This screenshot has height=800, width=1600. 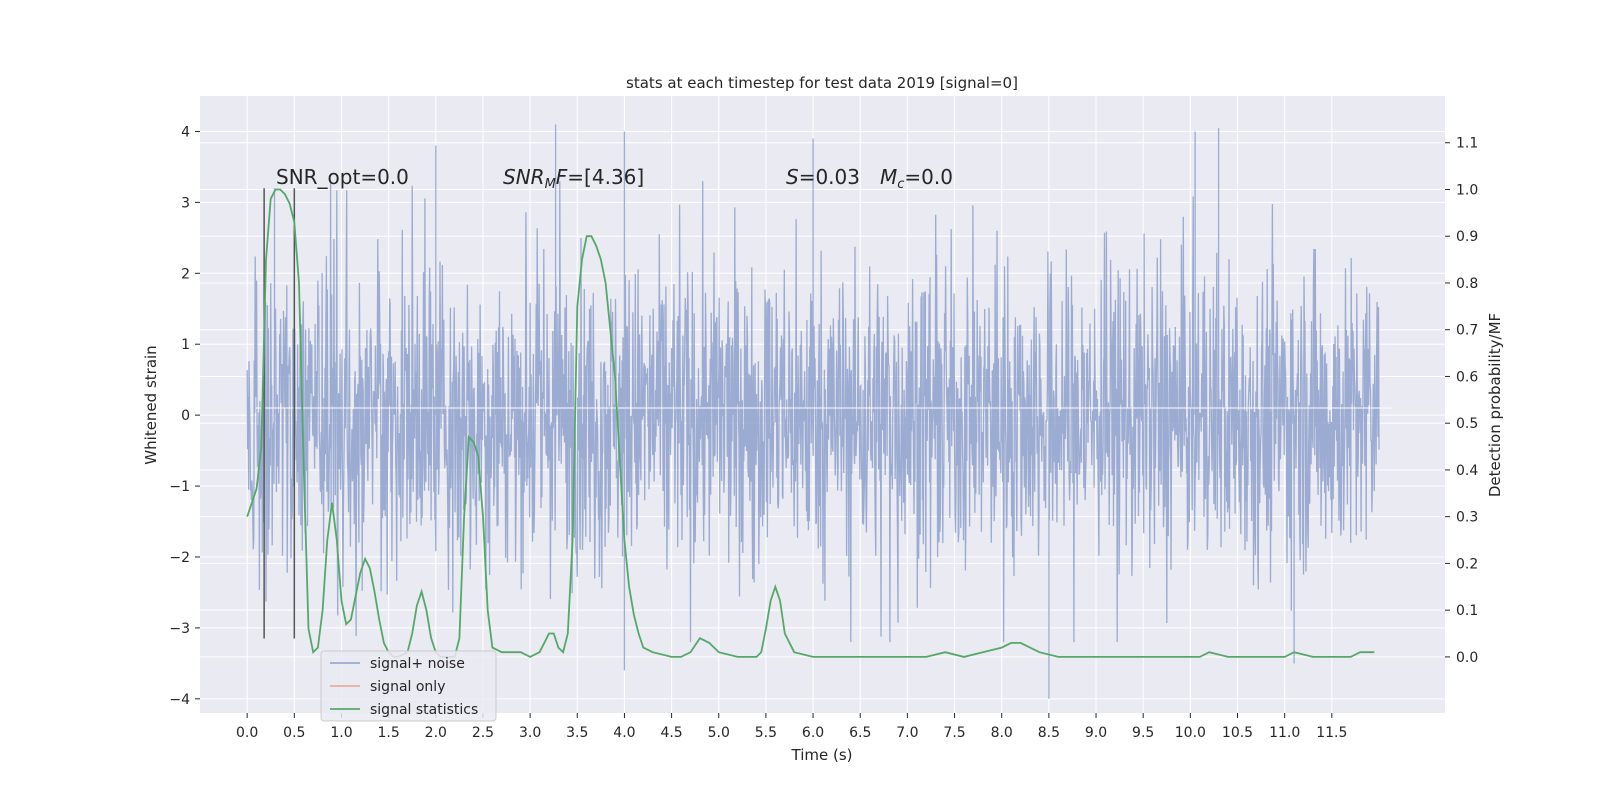 I want to click on annotation-mc: Mc=0.0, so click(x=916, y=178).